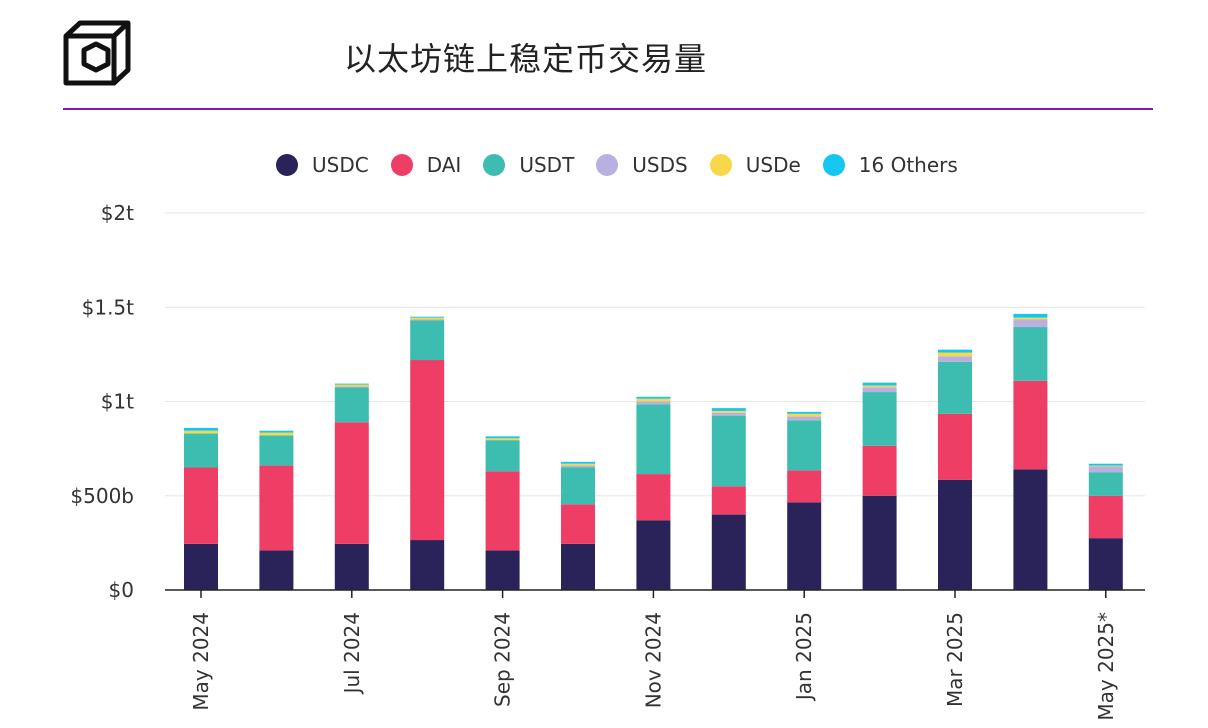 Image resolution: width=1208 pixels, height=728 pixels. What do you see at coordinates (833, 165) in the screenshot?
I see `legend-swatch-others` at bounding box center [833, 165].